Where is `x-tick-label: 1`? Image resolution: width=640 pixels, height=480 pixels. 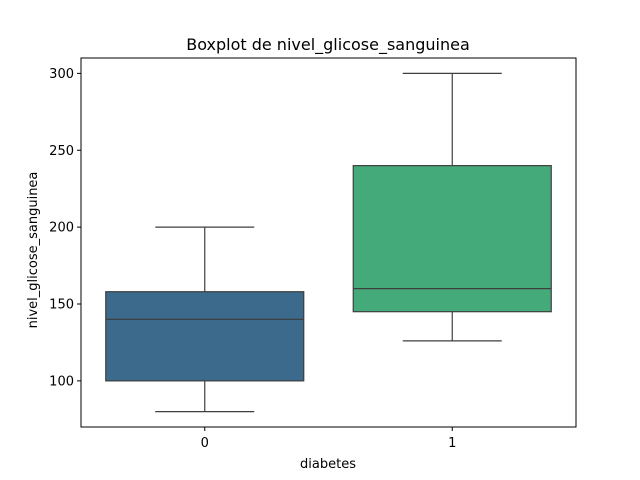
x-tick-label: 1 is located at coordinates (452, 443).